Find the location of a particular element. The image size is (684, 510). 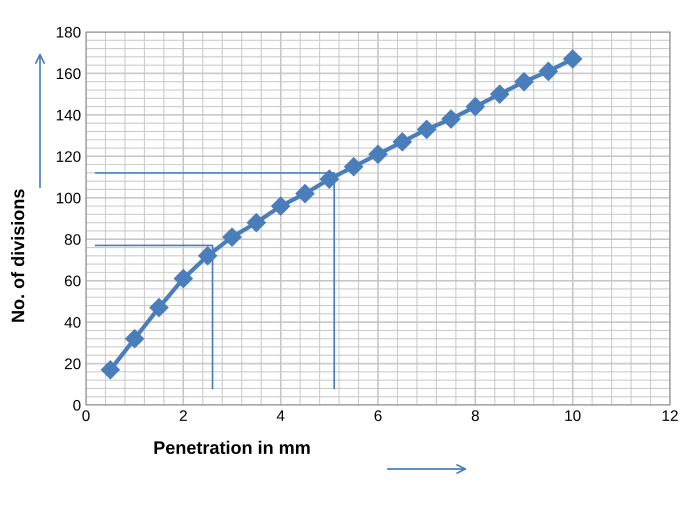

x-tick-label: 12 is located at coordinates (670, 415).